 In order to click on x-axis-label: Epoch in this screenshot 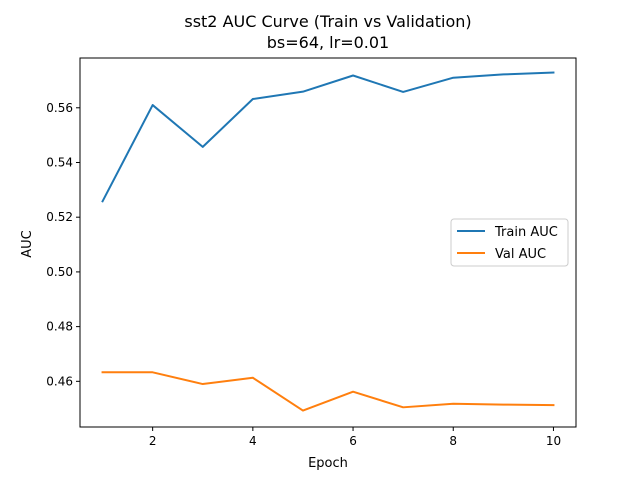, I will do `click(328, 463)`.